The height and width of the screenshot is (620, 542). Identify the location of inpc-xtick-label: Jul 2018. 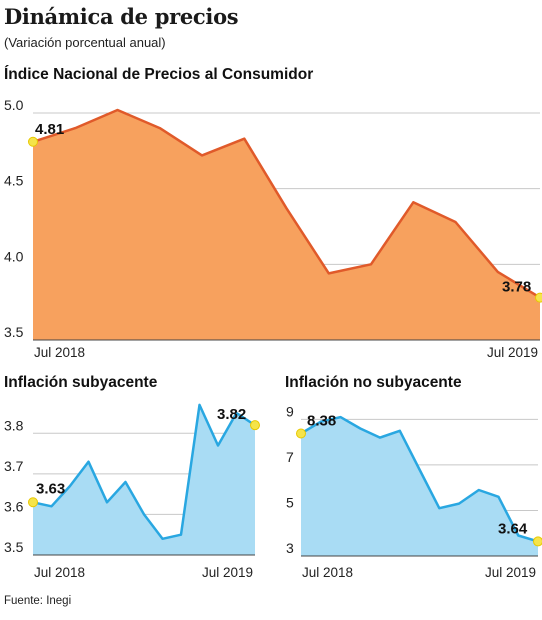
(59, 352).